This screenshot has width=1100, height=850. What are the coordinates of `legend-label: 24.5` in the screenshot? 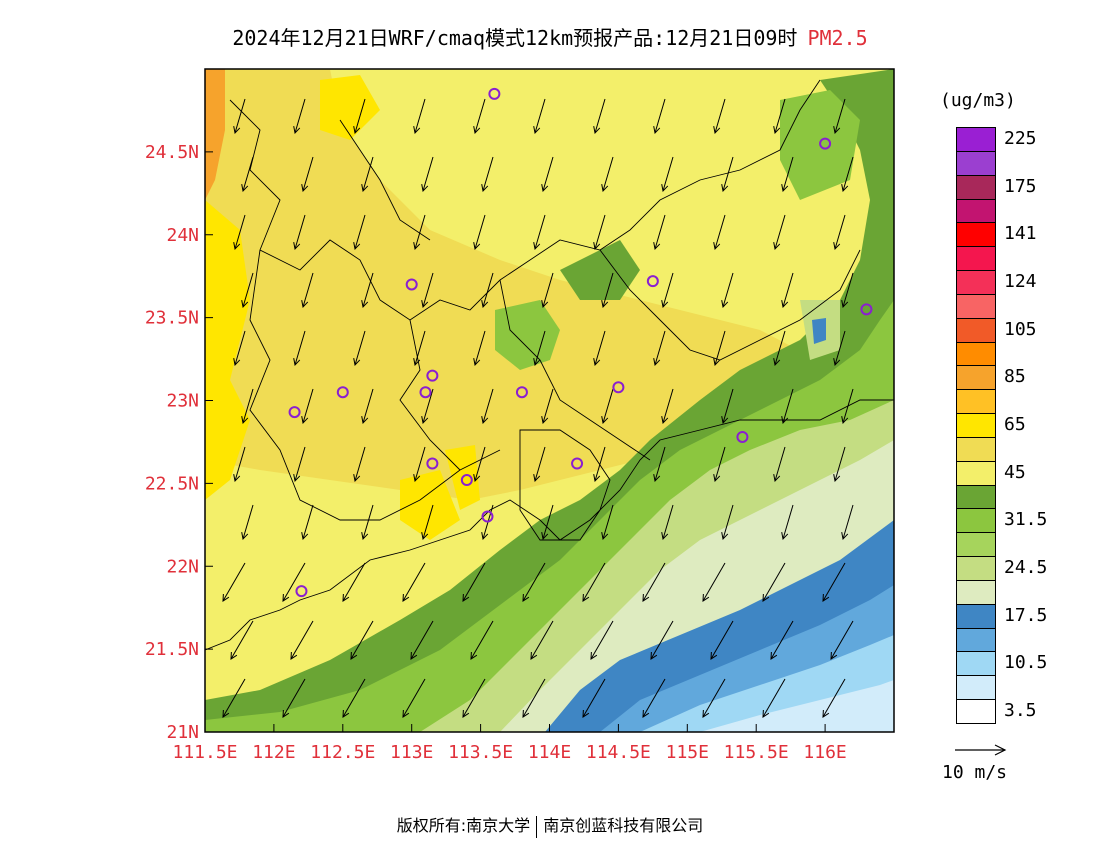 It's located at (1026, 568).